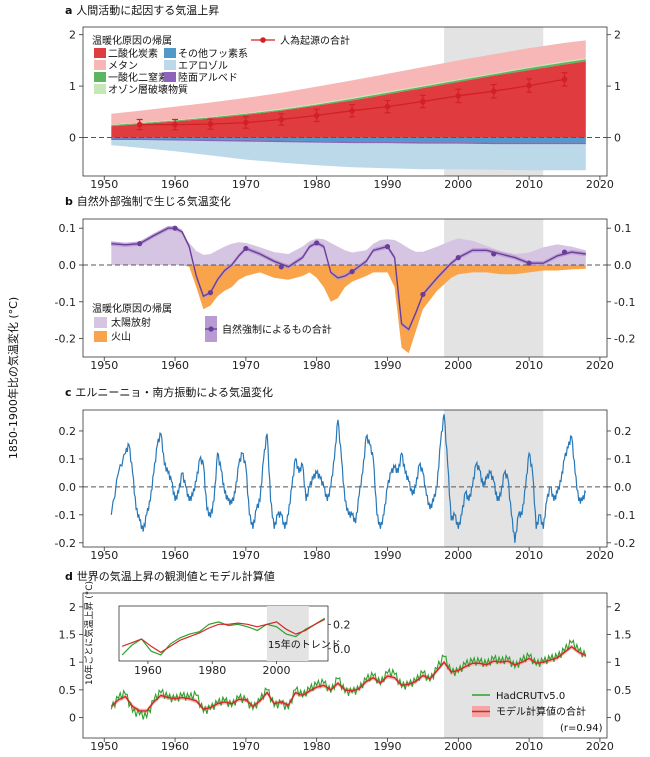 This screenshot has height=757, width=650. I want to click on fluorinated-area, so click(348, 140).